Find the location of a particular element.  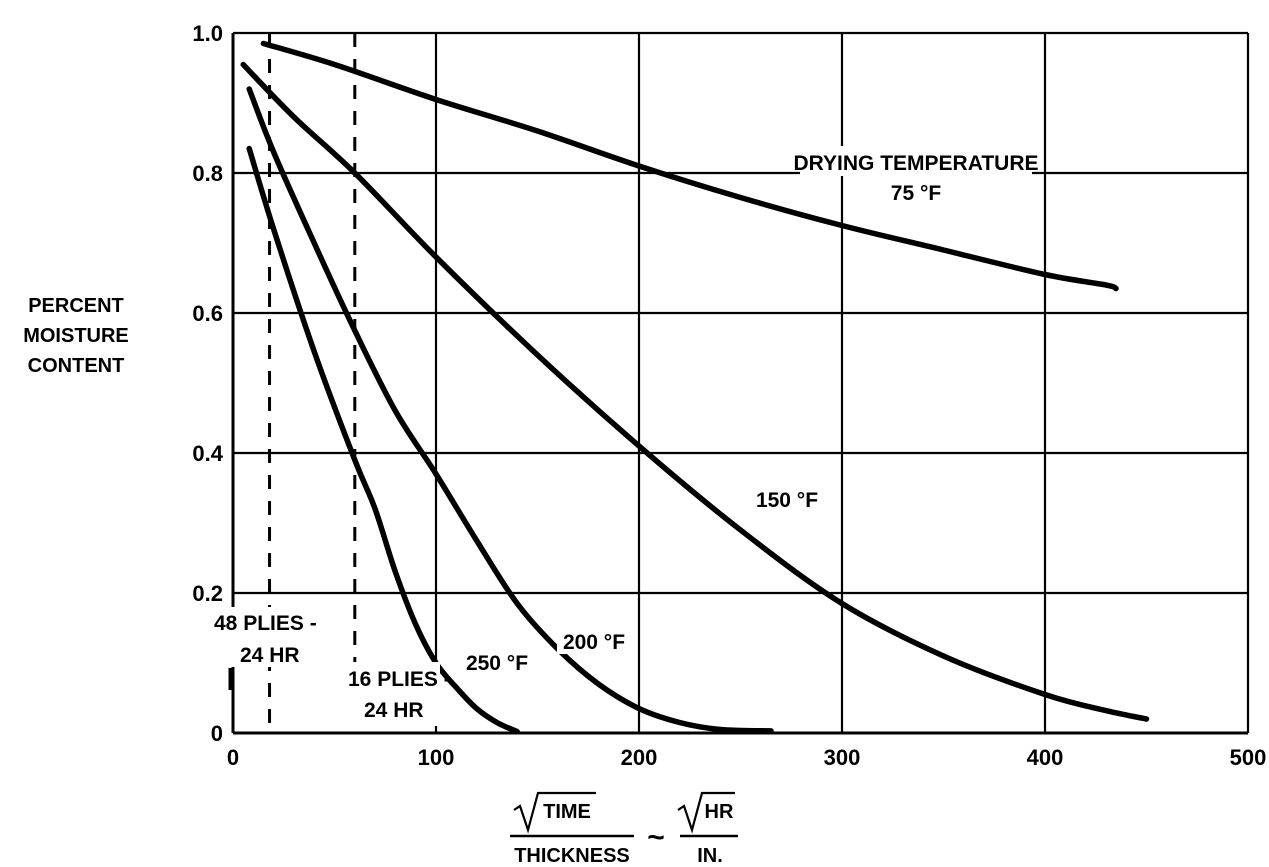

series-label-250f: 250 °F is located at coordinates (497, 663).